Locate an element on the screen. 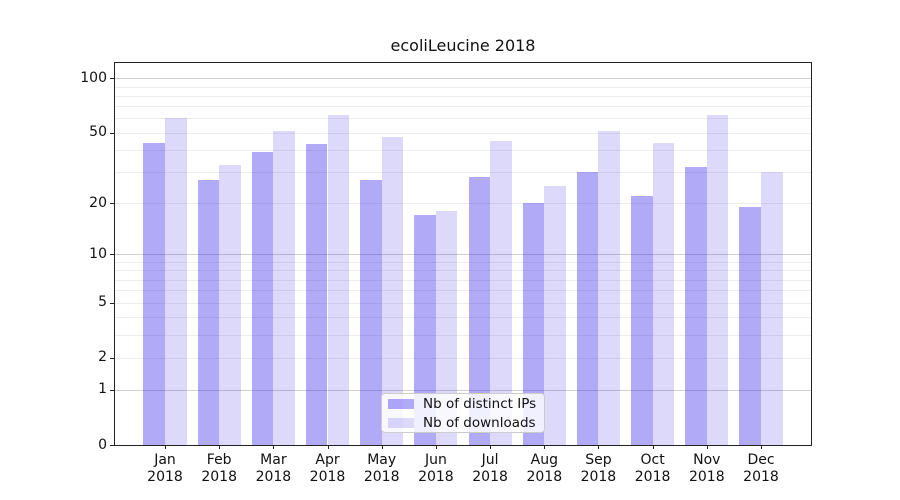  x-tick-month: Dec is located at coordinates (761, 460).